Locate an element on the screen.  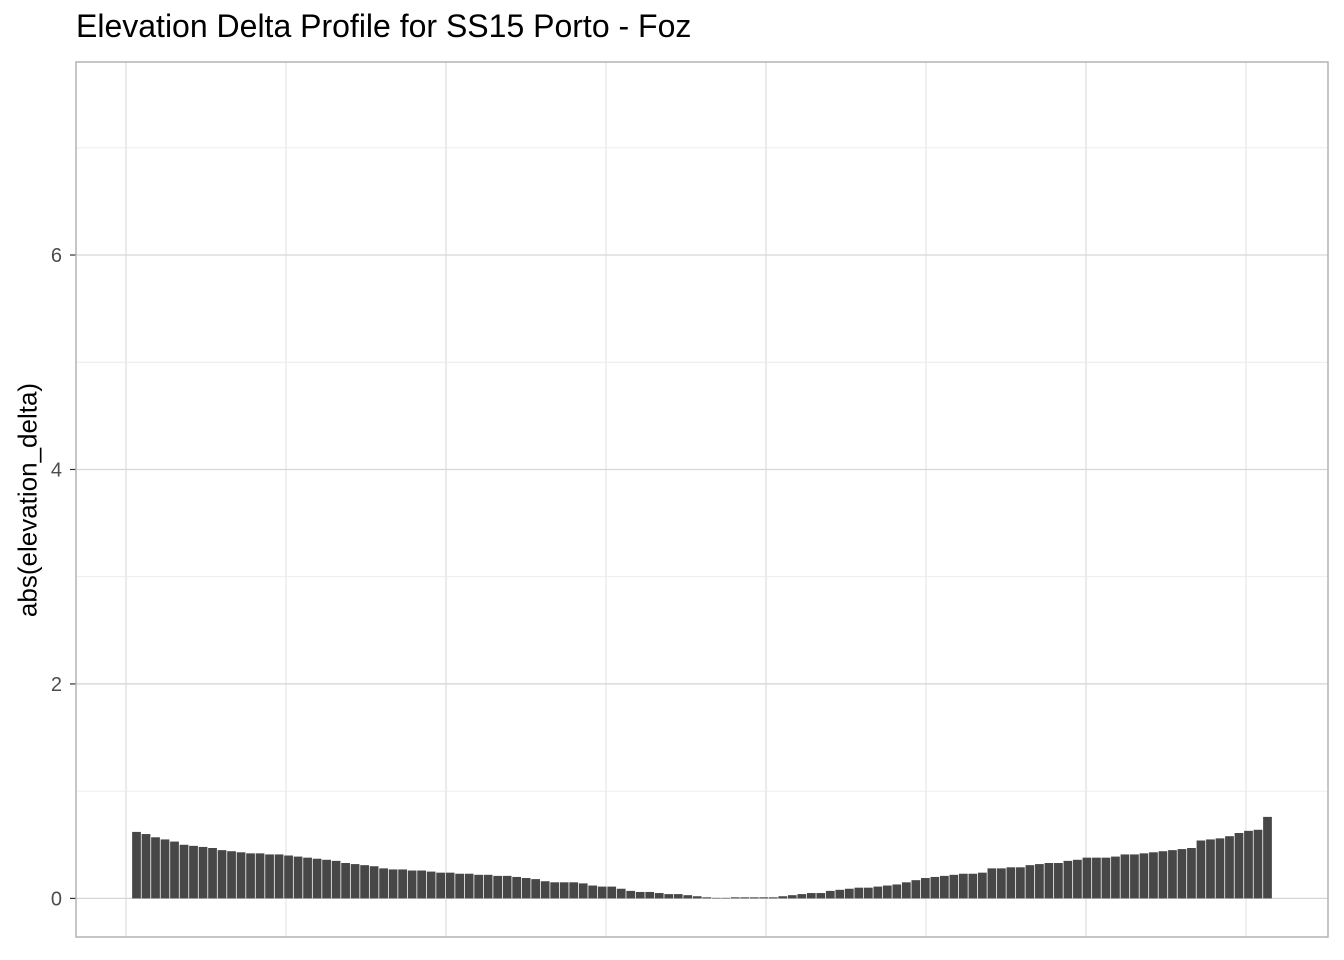
y-tick-label: 4 is located at coordinates (56, 470).